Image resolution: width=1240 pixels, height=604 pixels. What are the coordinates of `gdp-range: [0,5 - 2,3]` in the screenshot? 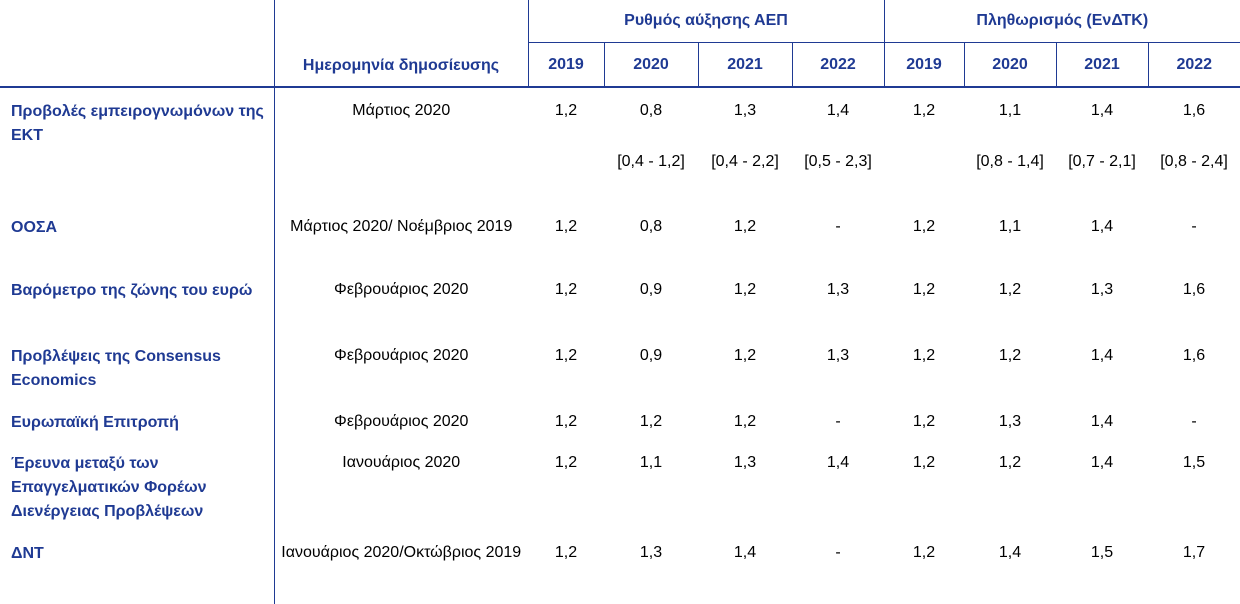 It's located at (838, 161).